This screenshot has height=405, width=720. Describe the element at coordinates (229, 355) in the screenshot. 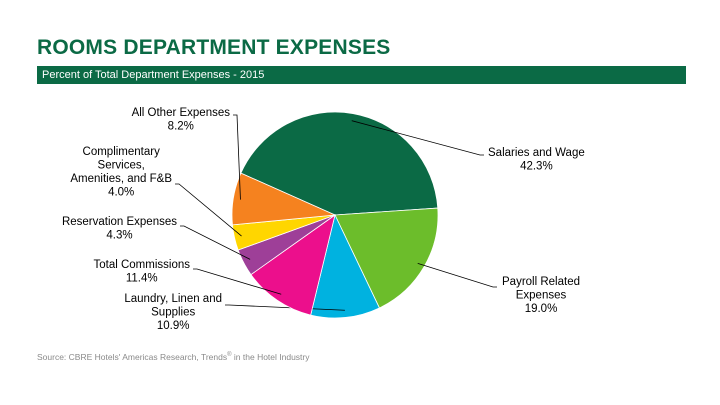

I see `source-registered-mark: ®` at that location.